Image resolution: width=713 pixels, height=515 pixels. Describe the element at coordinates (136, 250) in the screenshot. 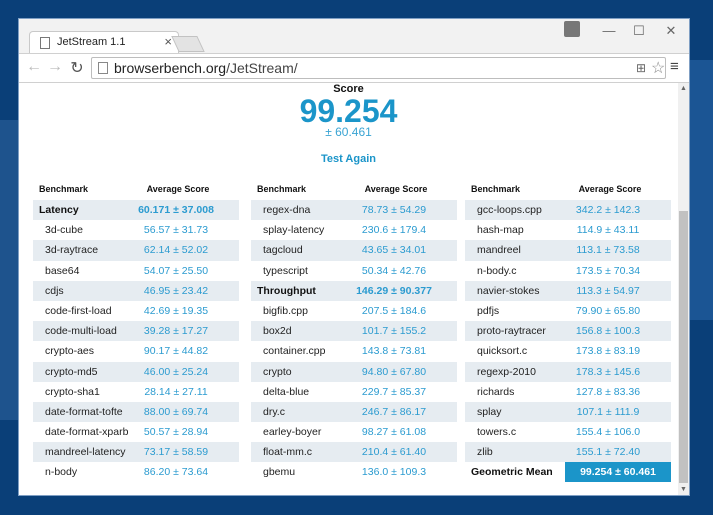

I see `table-row: 3d-raytrace 62.14 ± 52.02` at that location.